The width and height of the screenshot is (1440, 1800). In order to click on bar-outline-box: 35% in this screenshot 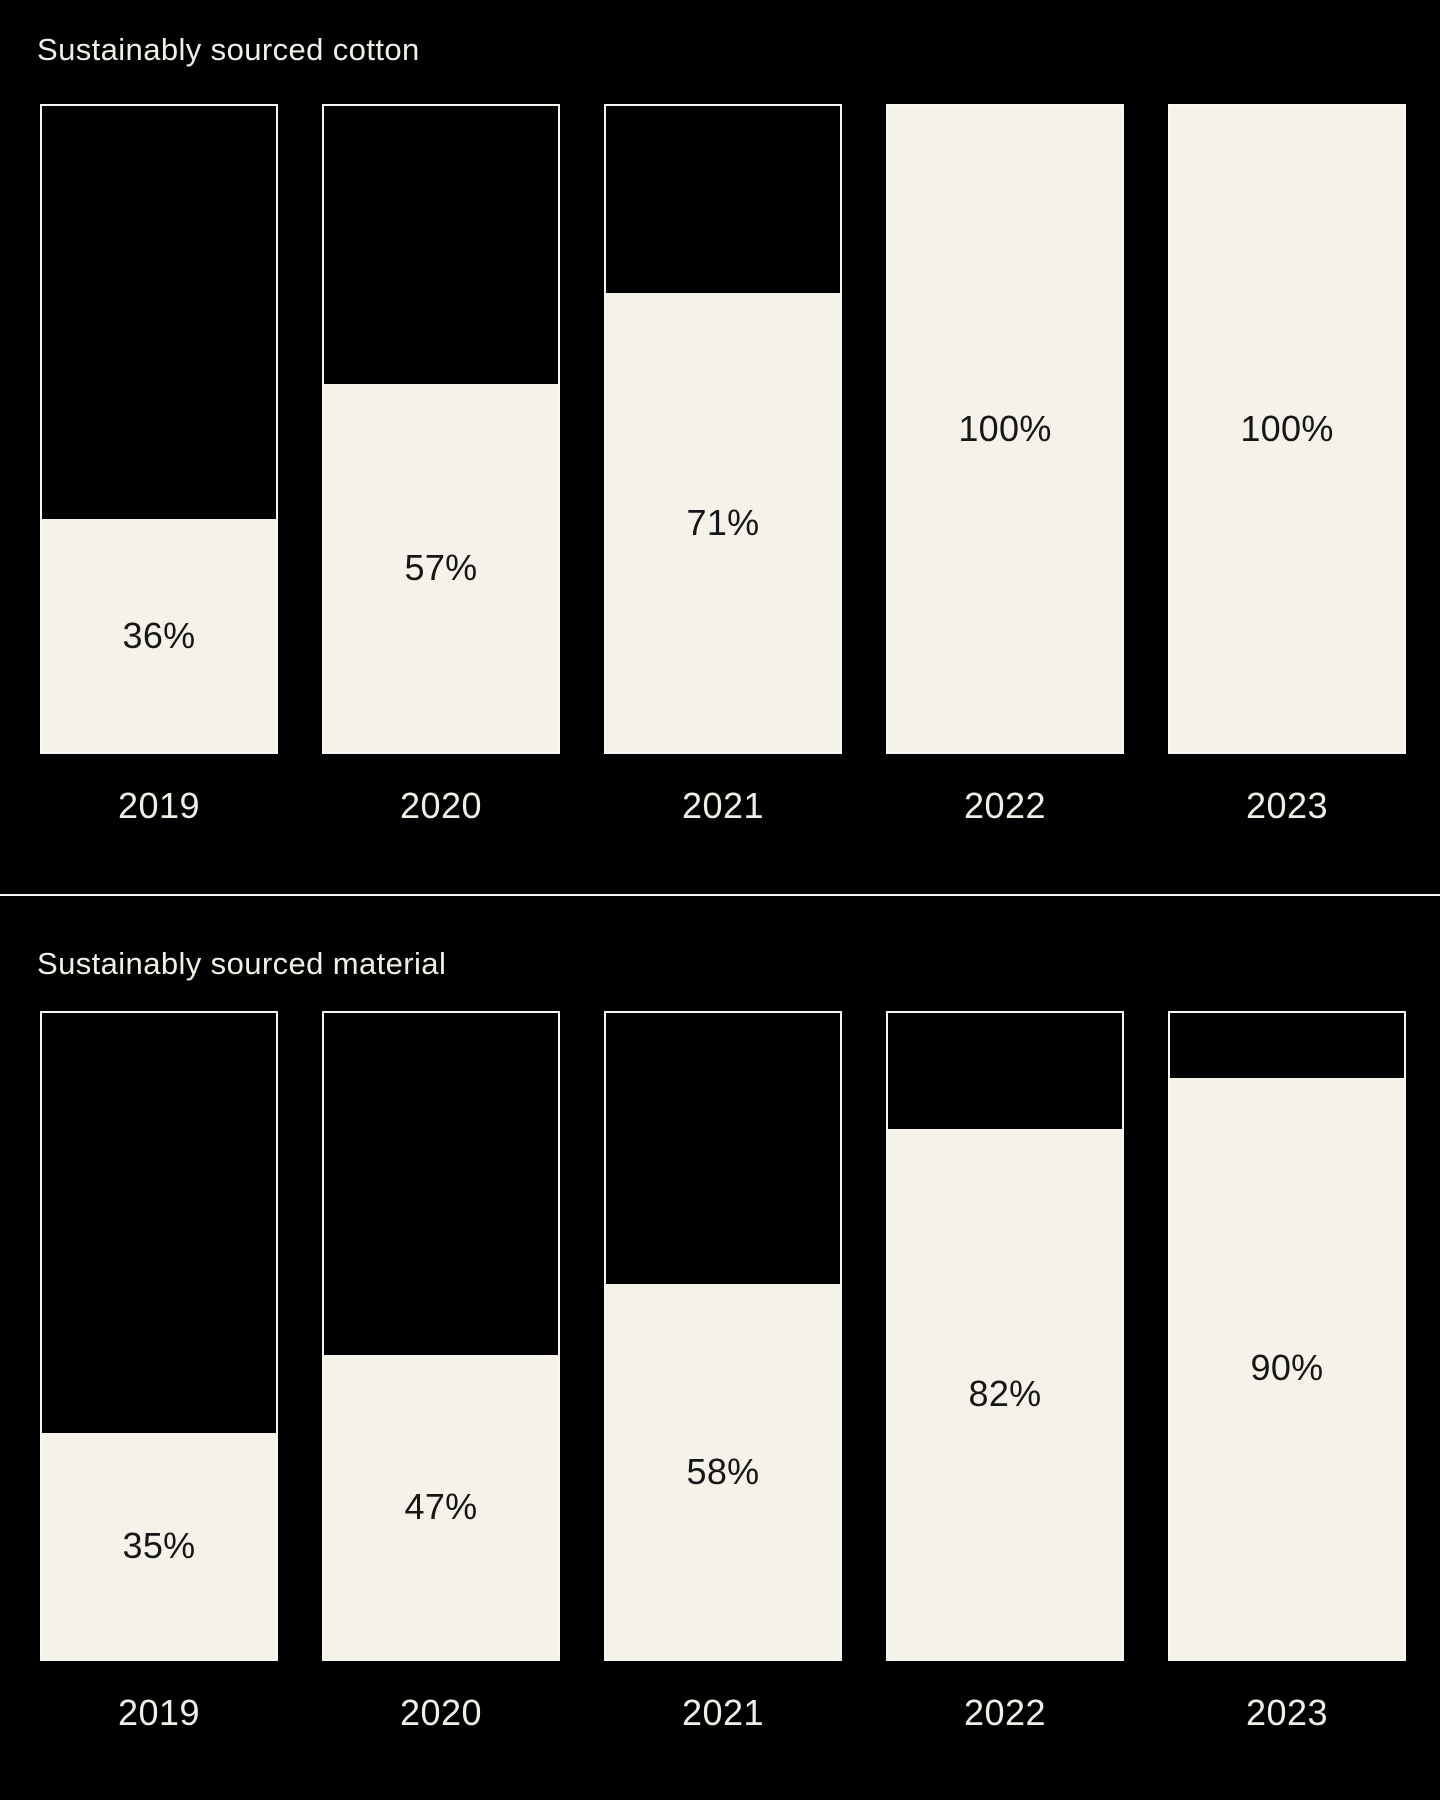, I will do `click(159, 1336)`.